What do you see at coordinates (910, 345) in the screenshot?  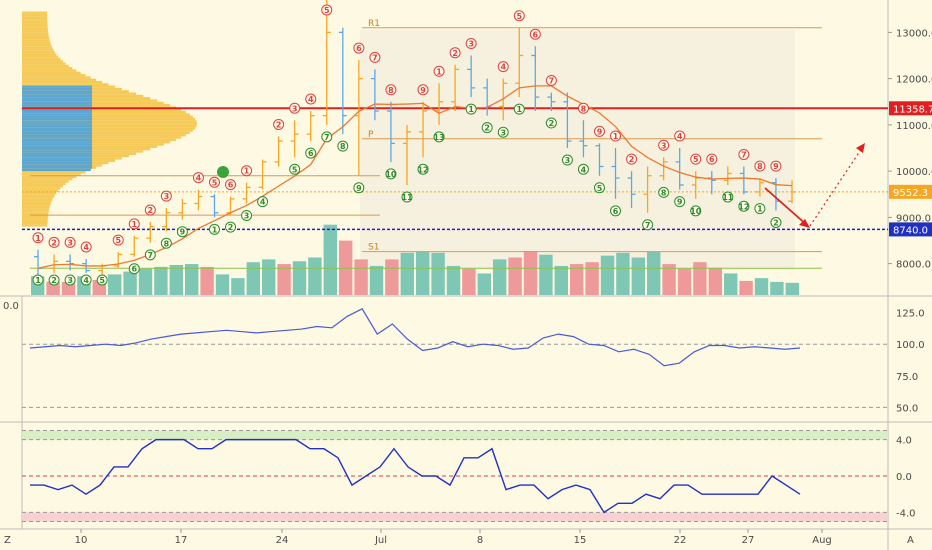 I see `indicator1-tick-label: 100.0` at bounding box center [910, 345].